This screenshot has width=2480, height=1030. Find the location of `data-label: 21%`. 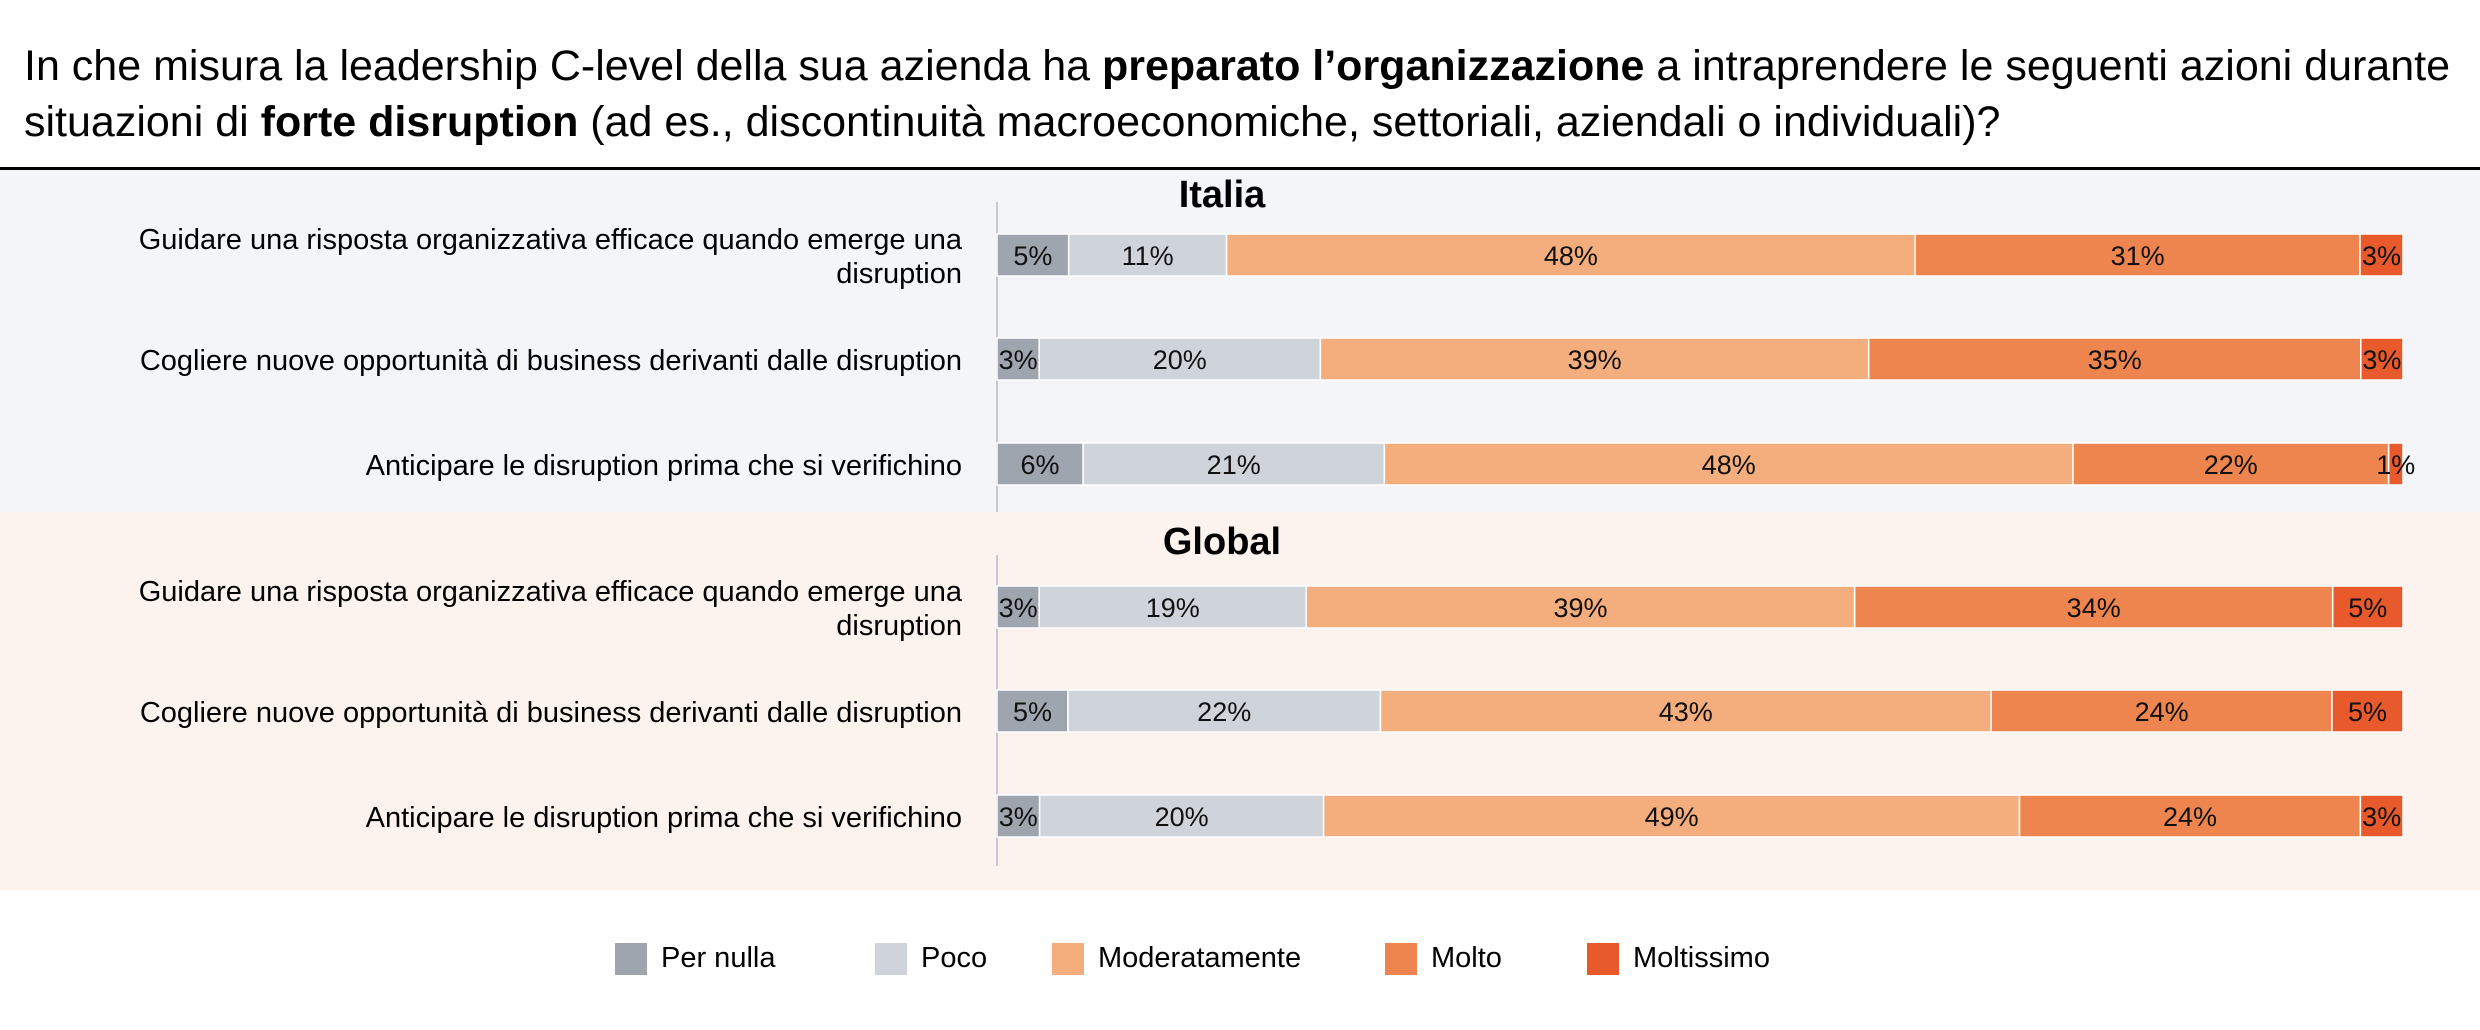

data-label: 21% is located at coordinates (1234, 465).